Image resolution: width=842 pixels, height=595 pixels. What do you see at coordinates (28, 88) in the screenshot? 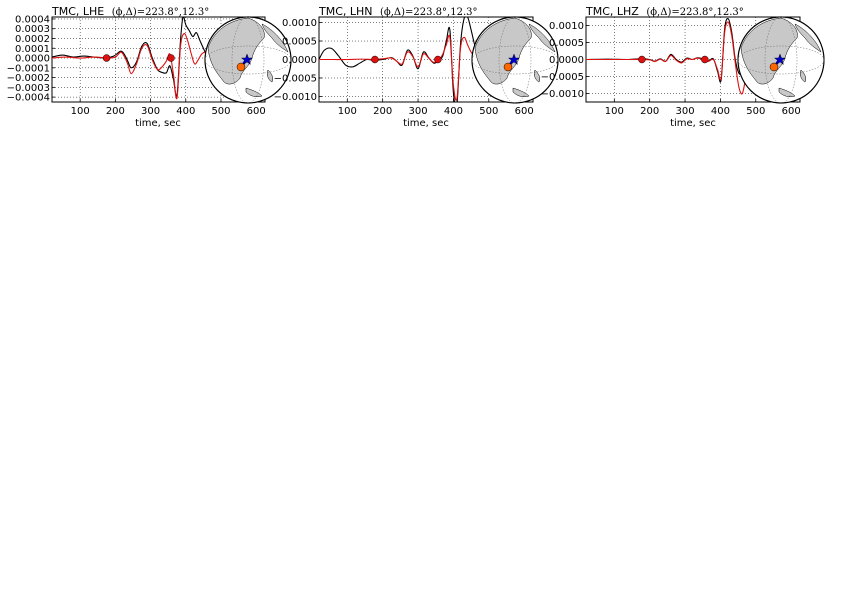
I see `y-tick-label: −0.0003` at bounding box center [28, 88].